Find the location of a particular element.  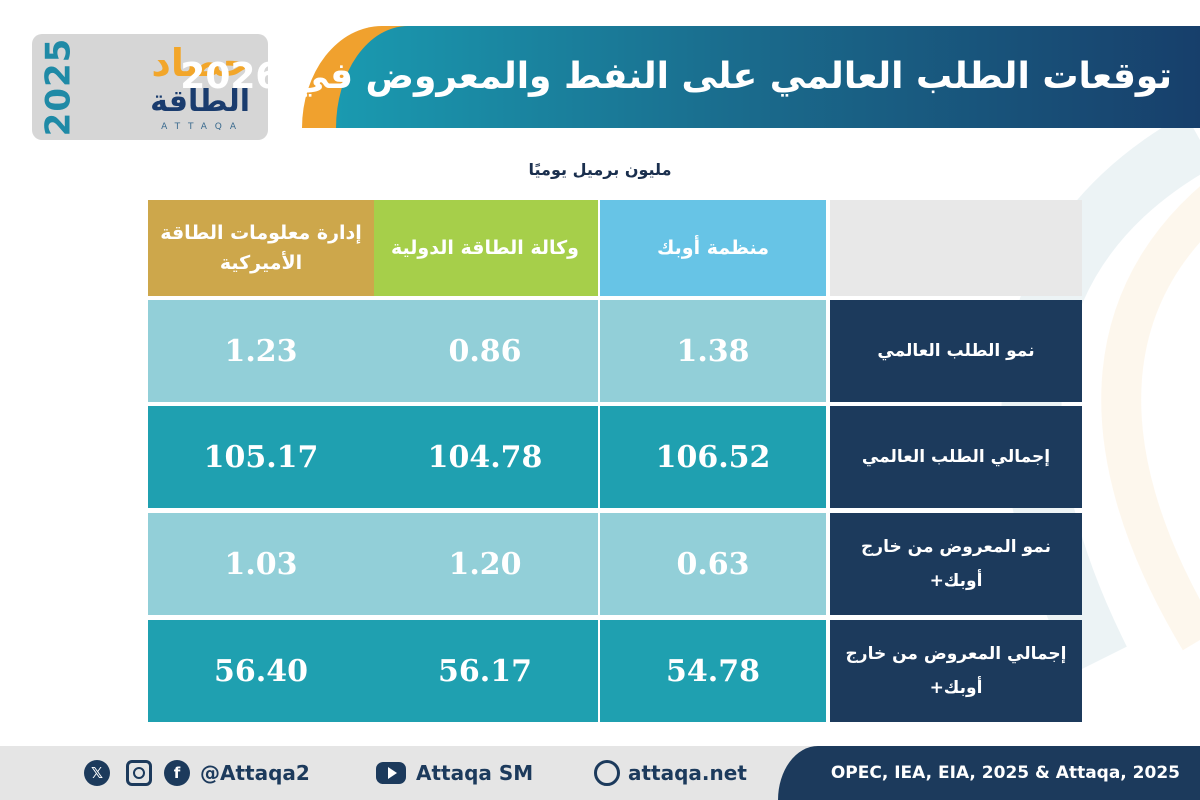

column-header: إدارة معلومات الطاقة الأميركية is located at coordinates (261, 248).